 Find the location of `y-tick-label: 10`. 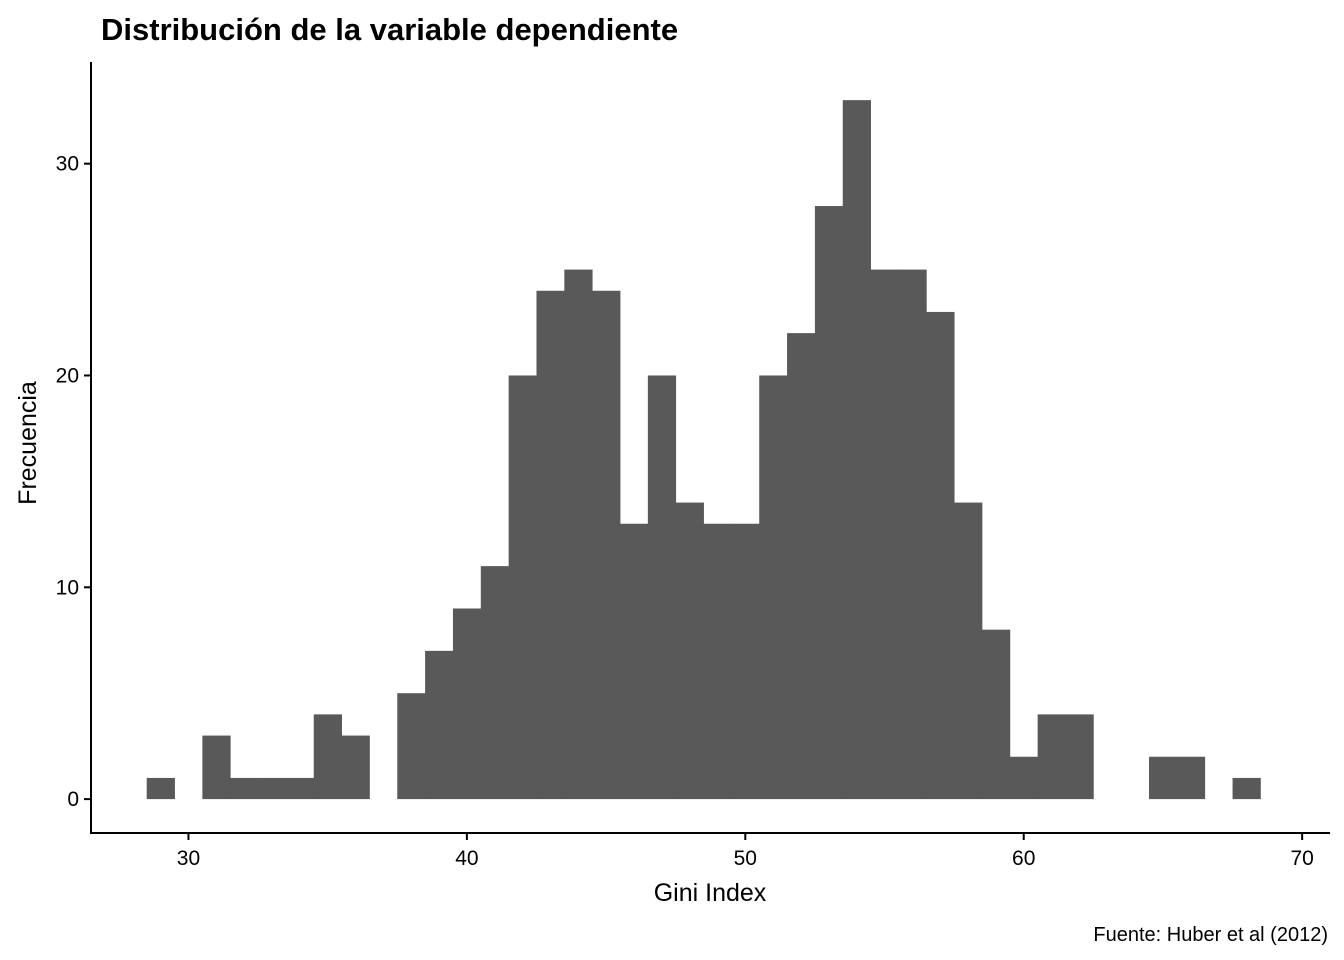

y-tick-label: 10 is located at coordinates (67, 587).